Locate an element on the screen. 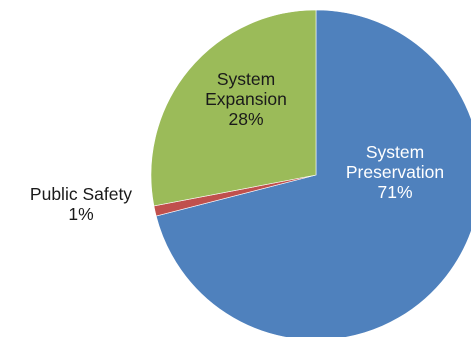 The height and width of the screenshot is (337, 471). pie-label-system-preservation: System Preservation 71% is located at coordinates (395, 172).